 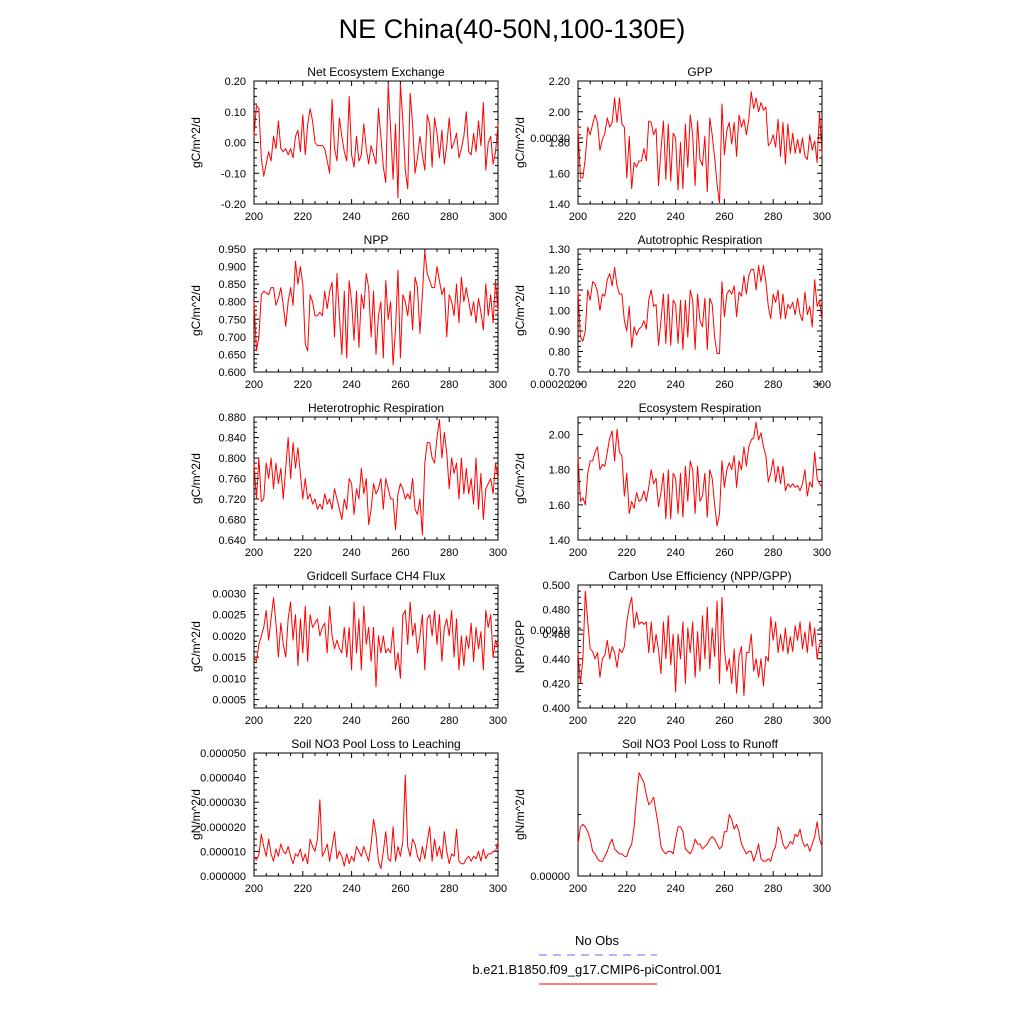 I want to click on chart-title: Autotrophic Respiration, so click(x=700, y=240).